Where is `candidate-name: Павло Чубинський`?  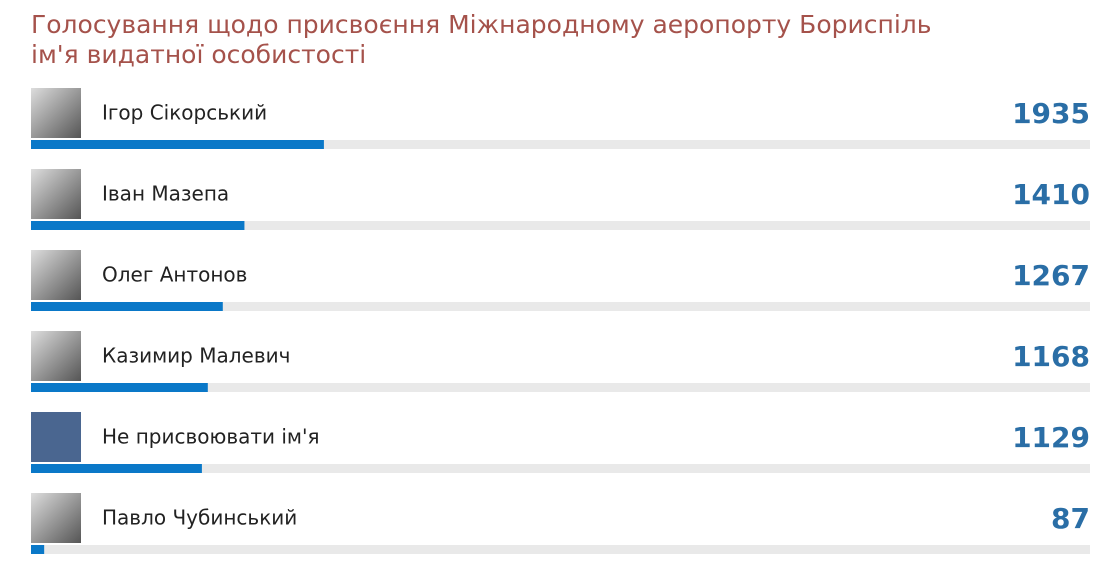 candidate-name: Павло Чубинський is located at coordinates (199, 518).